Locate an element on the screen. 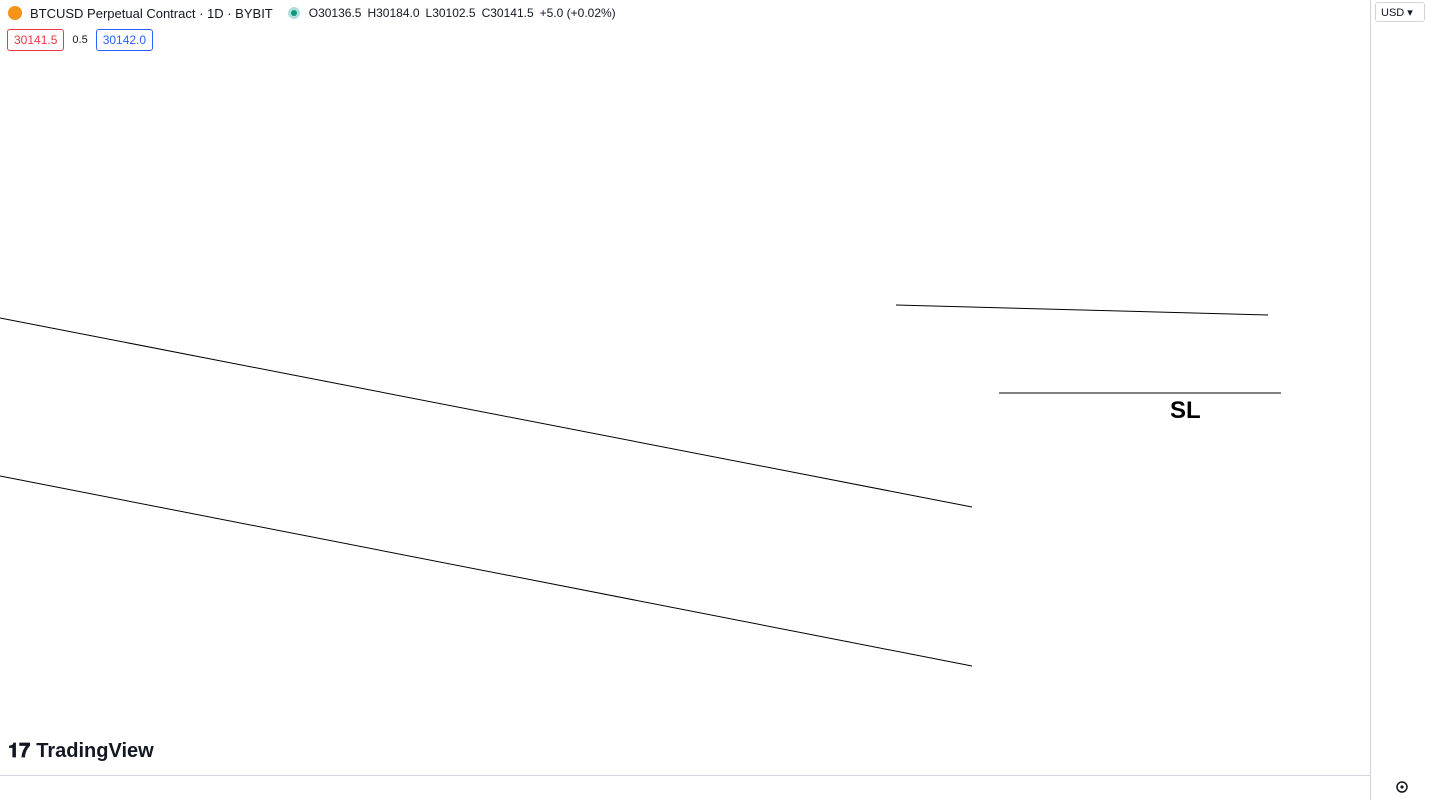 The height and width of the screenshot is (800, 1432). close: C30141.5 is located at coordinates (507, 13).